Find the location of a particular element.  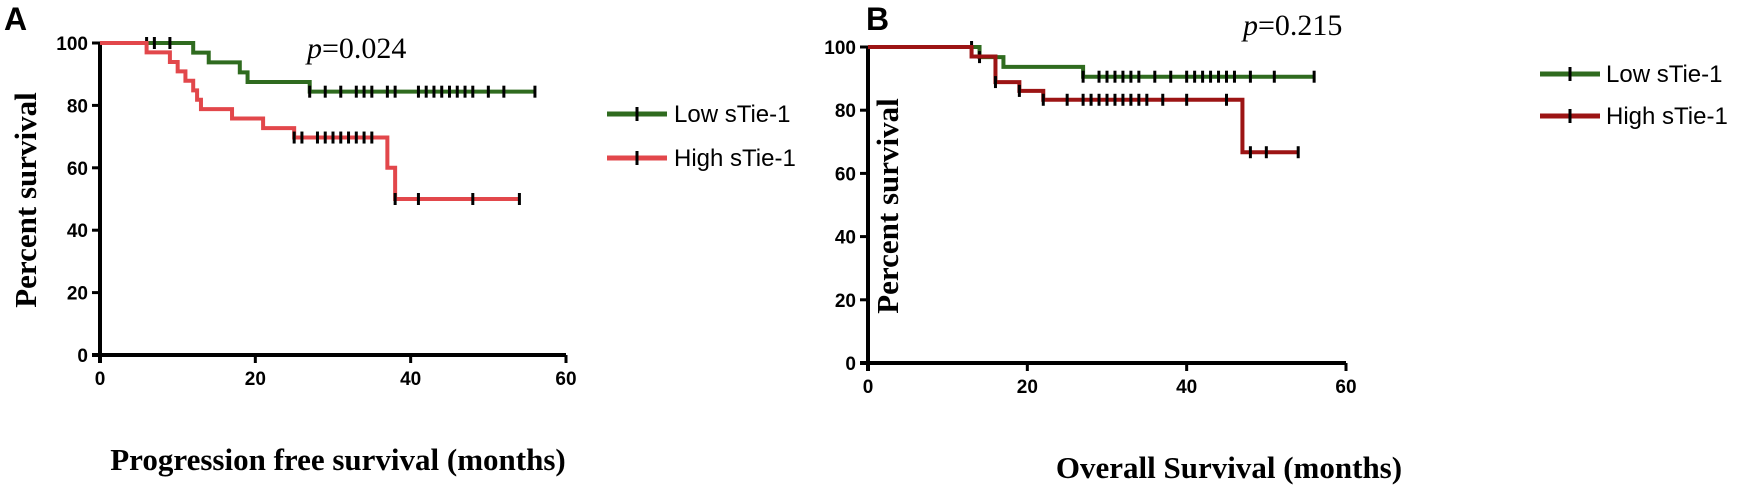

p-value-annotation-b: p=0.215 is located at coordinates (1291, 25).